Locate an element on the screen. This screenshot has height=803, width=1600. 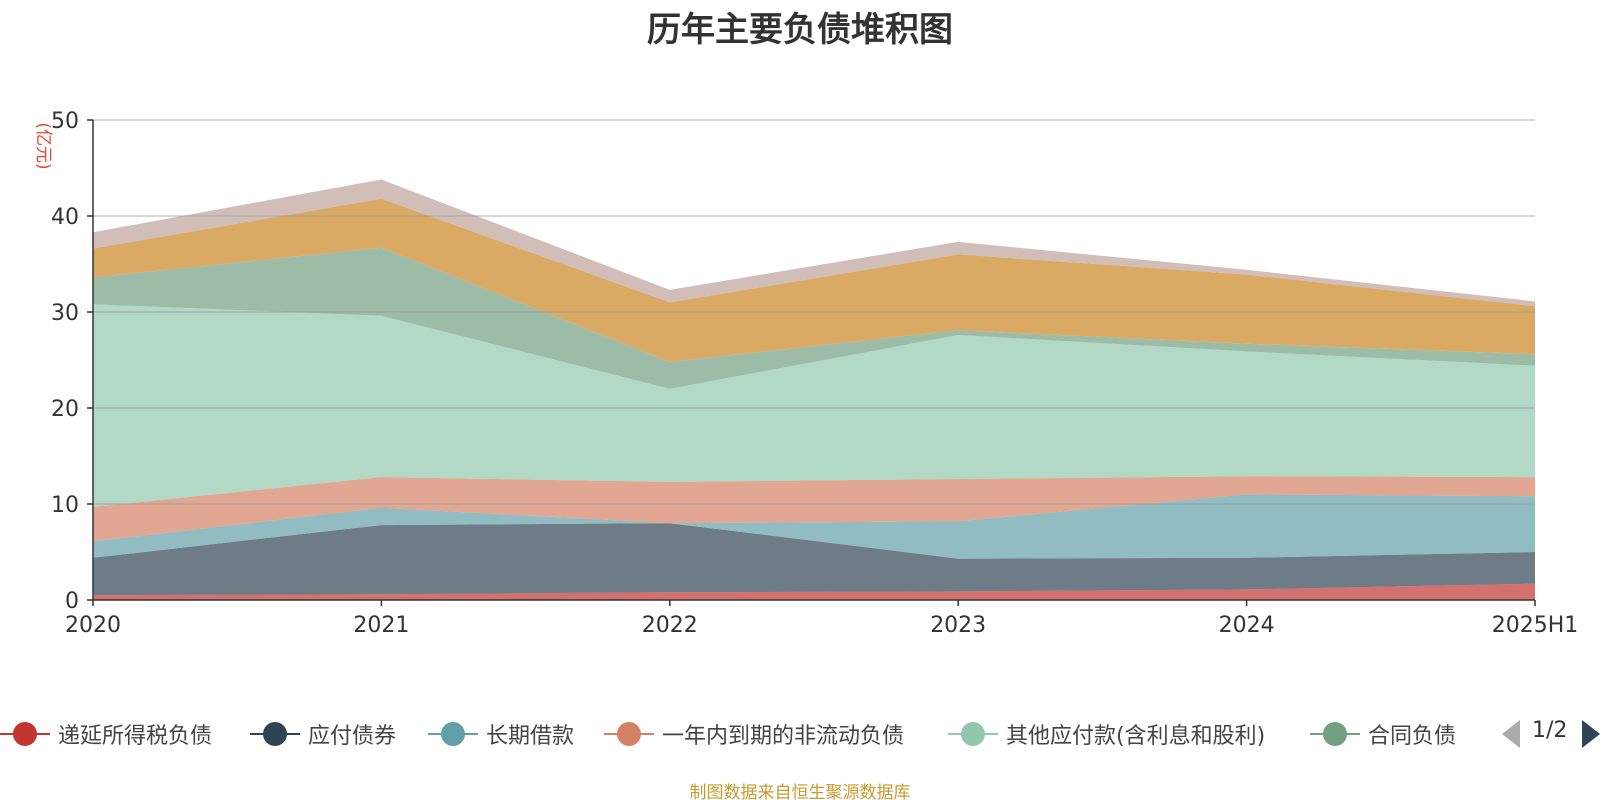
legend-item-2: 长期借款 is located at coordinates (501, 734).